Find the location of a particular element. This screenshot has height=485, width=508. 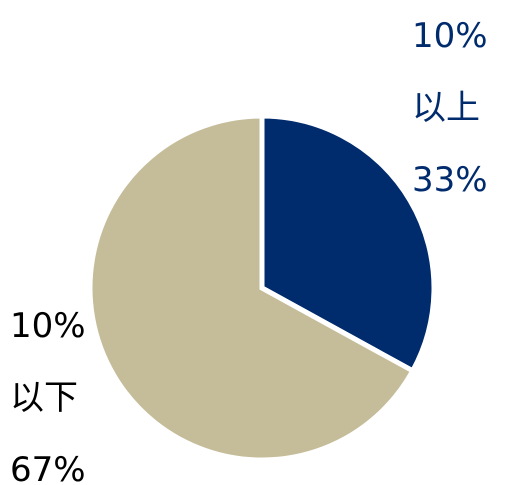

category-label: 10%以上 is located at coordinates (450, 72).